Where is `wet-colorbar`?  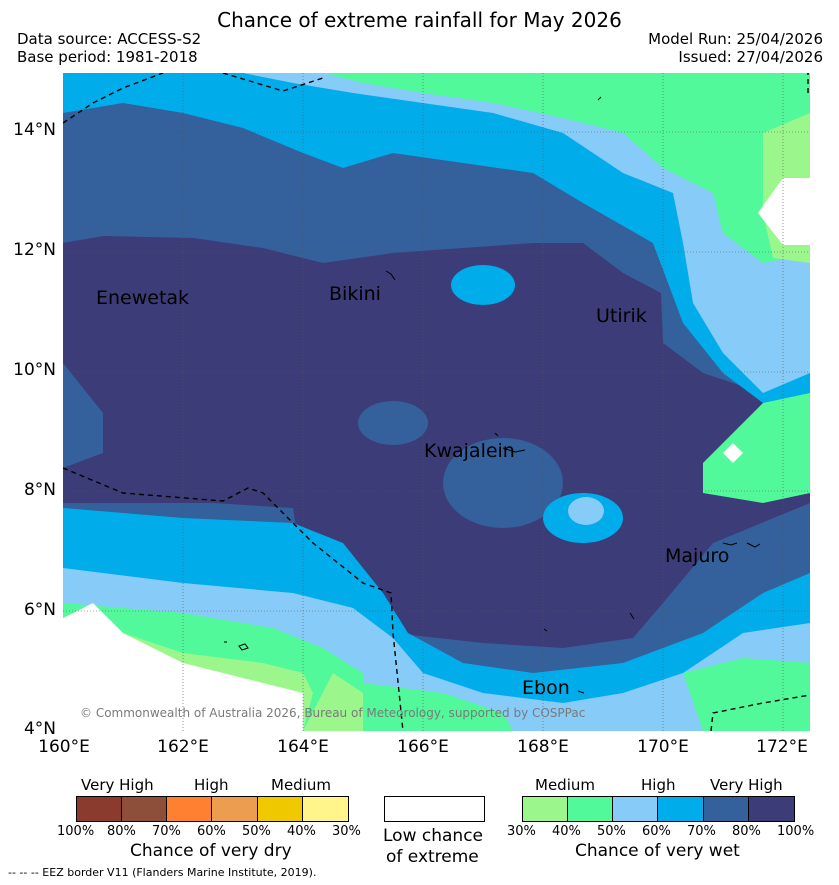 wet-colorbar is located at coordinates (658, 809).